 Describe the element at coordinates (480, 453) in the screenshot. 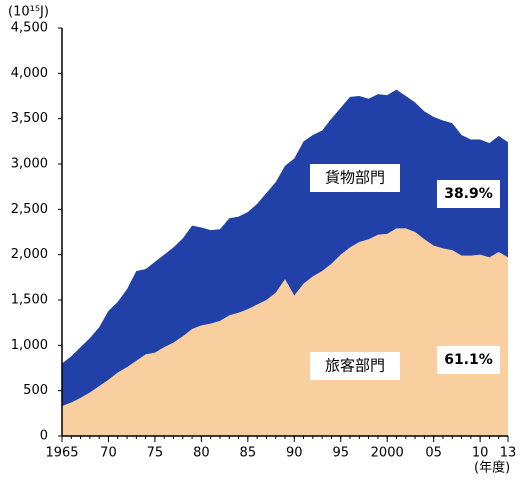

I see `x-tick-label: 10` at that location.